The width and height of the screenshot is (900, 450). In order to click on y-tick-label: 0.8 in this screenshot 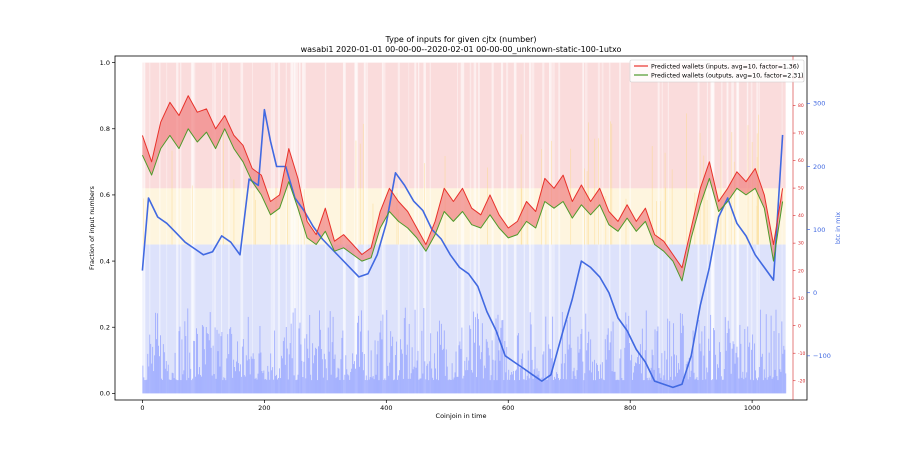, I will do `click(105, 129)`.